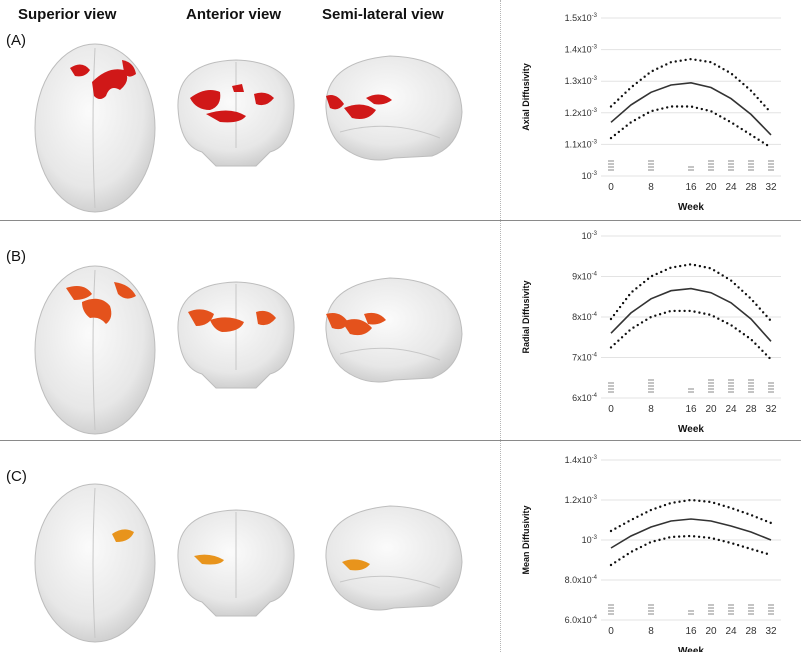  What do you see at coordinates (585, 317) in the screenshot?
I see `y-tick-label: 8x10⁻⁴` at bounding box center [585, 317].